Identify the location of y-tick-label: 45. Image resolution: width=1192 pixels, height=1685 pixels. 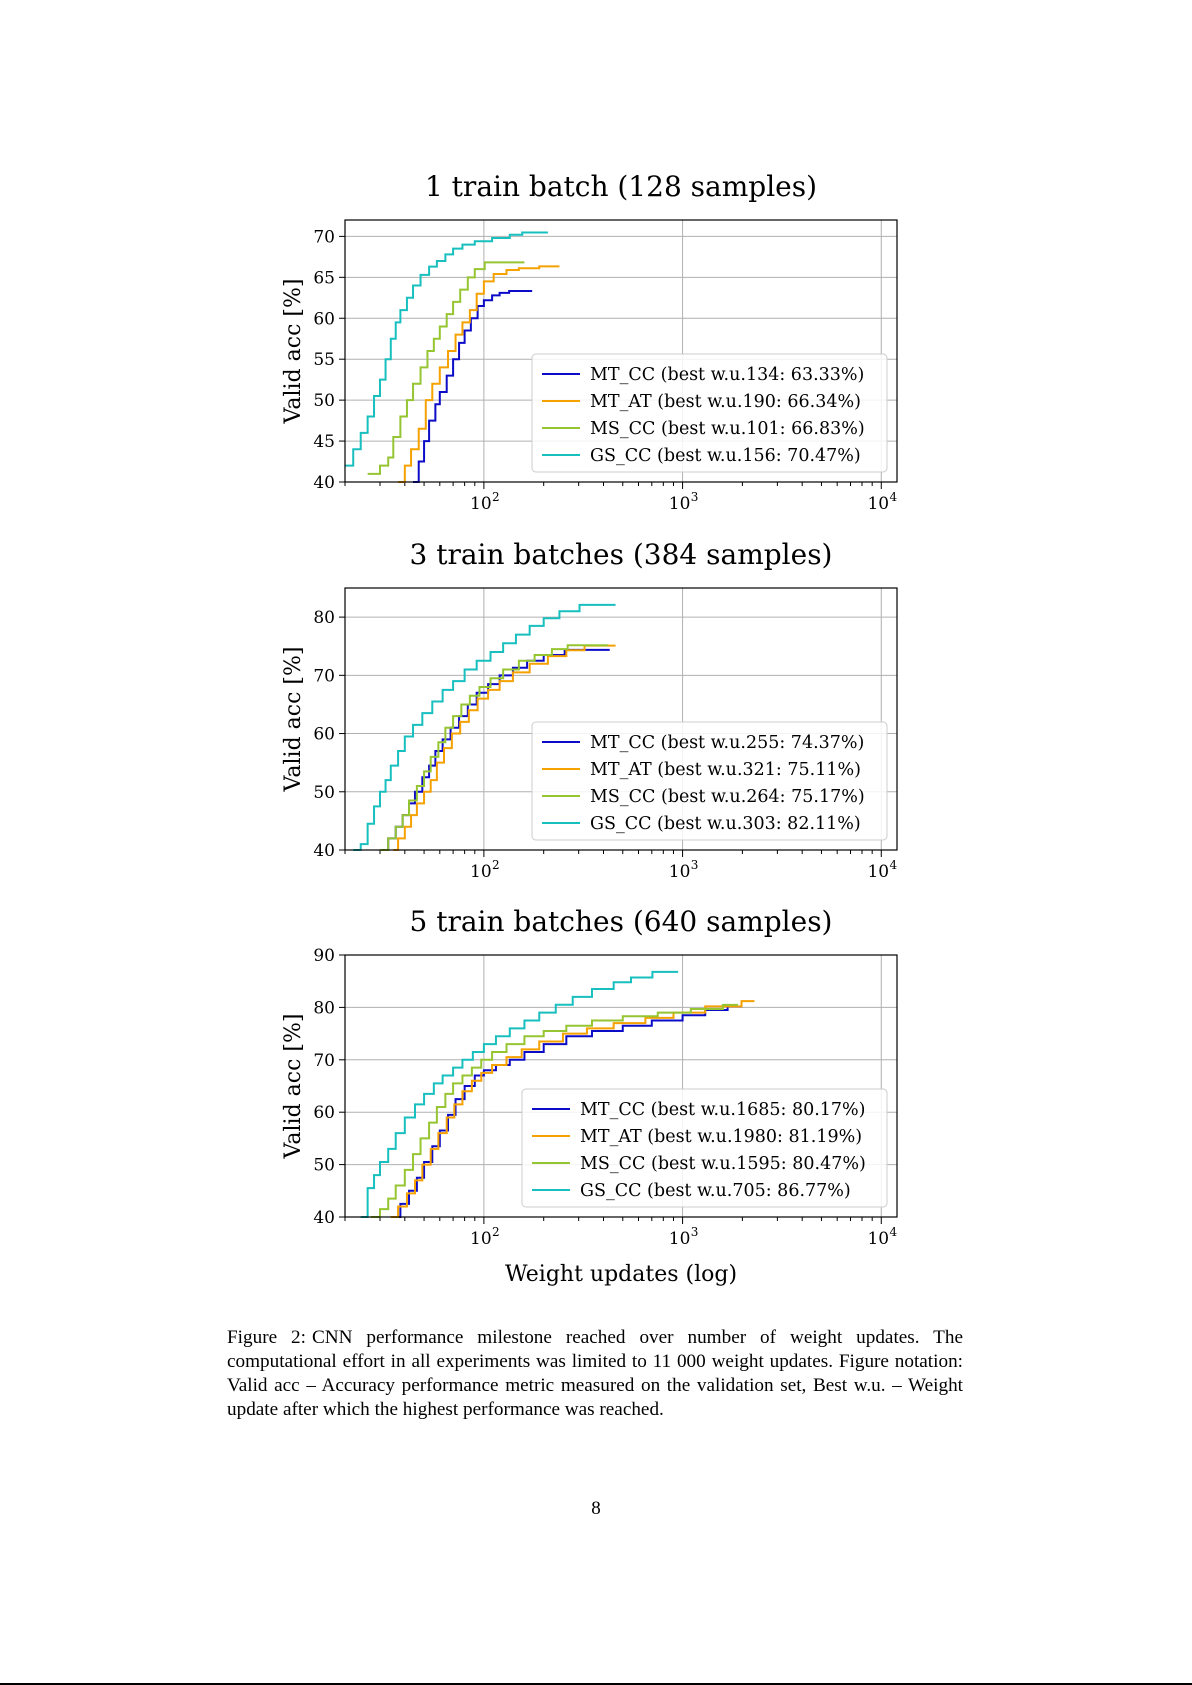
(324, 442).